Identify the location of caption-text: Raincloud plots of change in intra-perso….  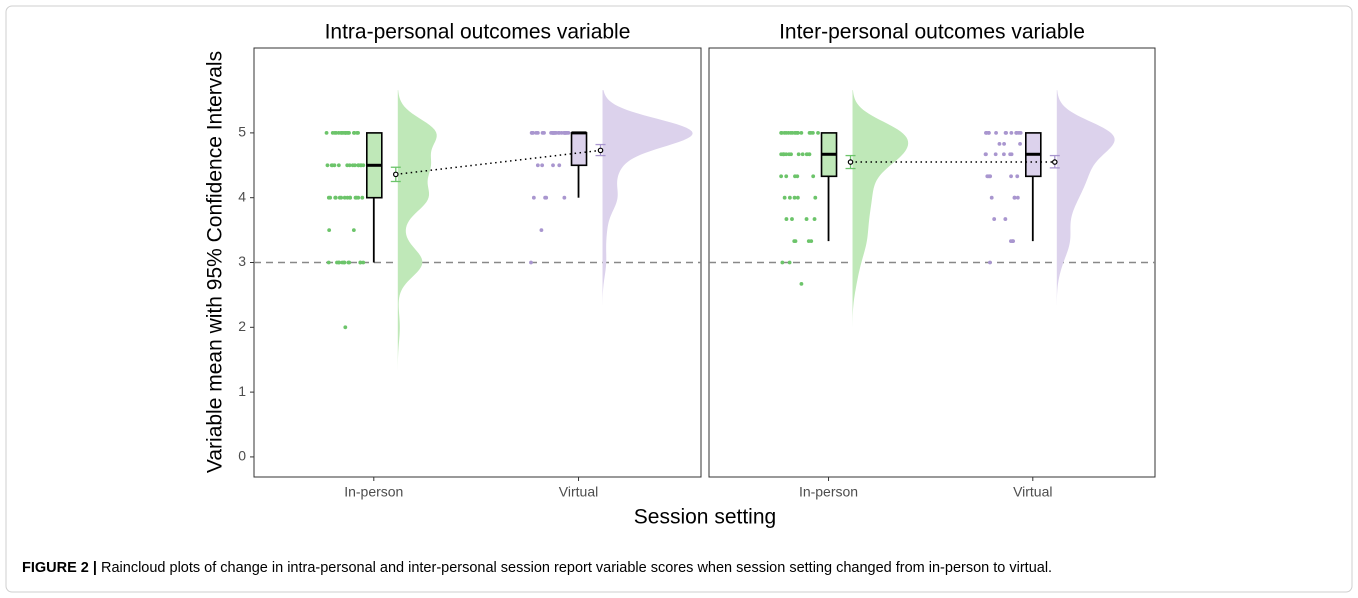
(576, 568).